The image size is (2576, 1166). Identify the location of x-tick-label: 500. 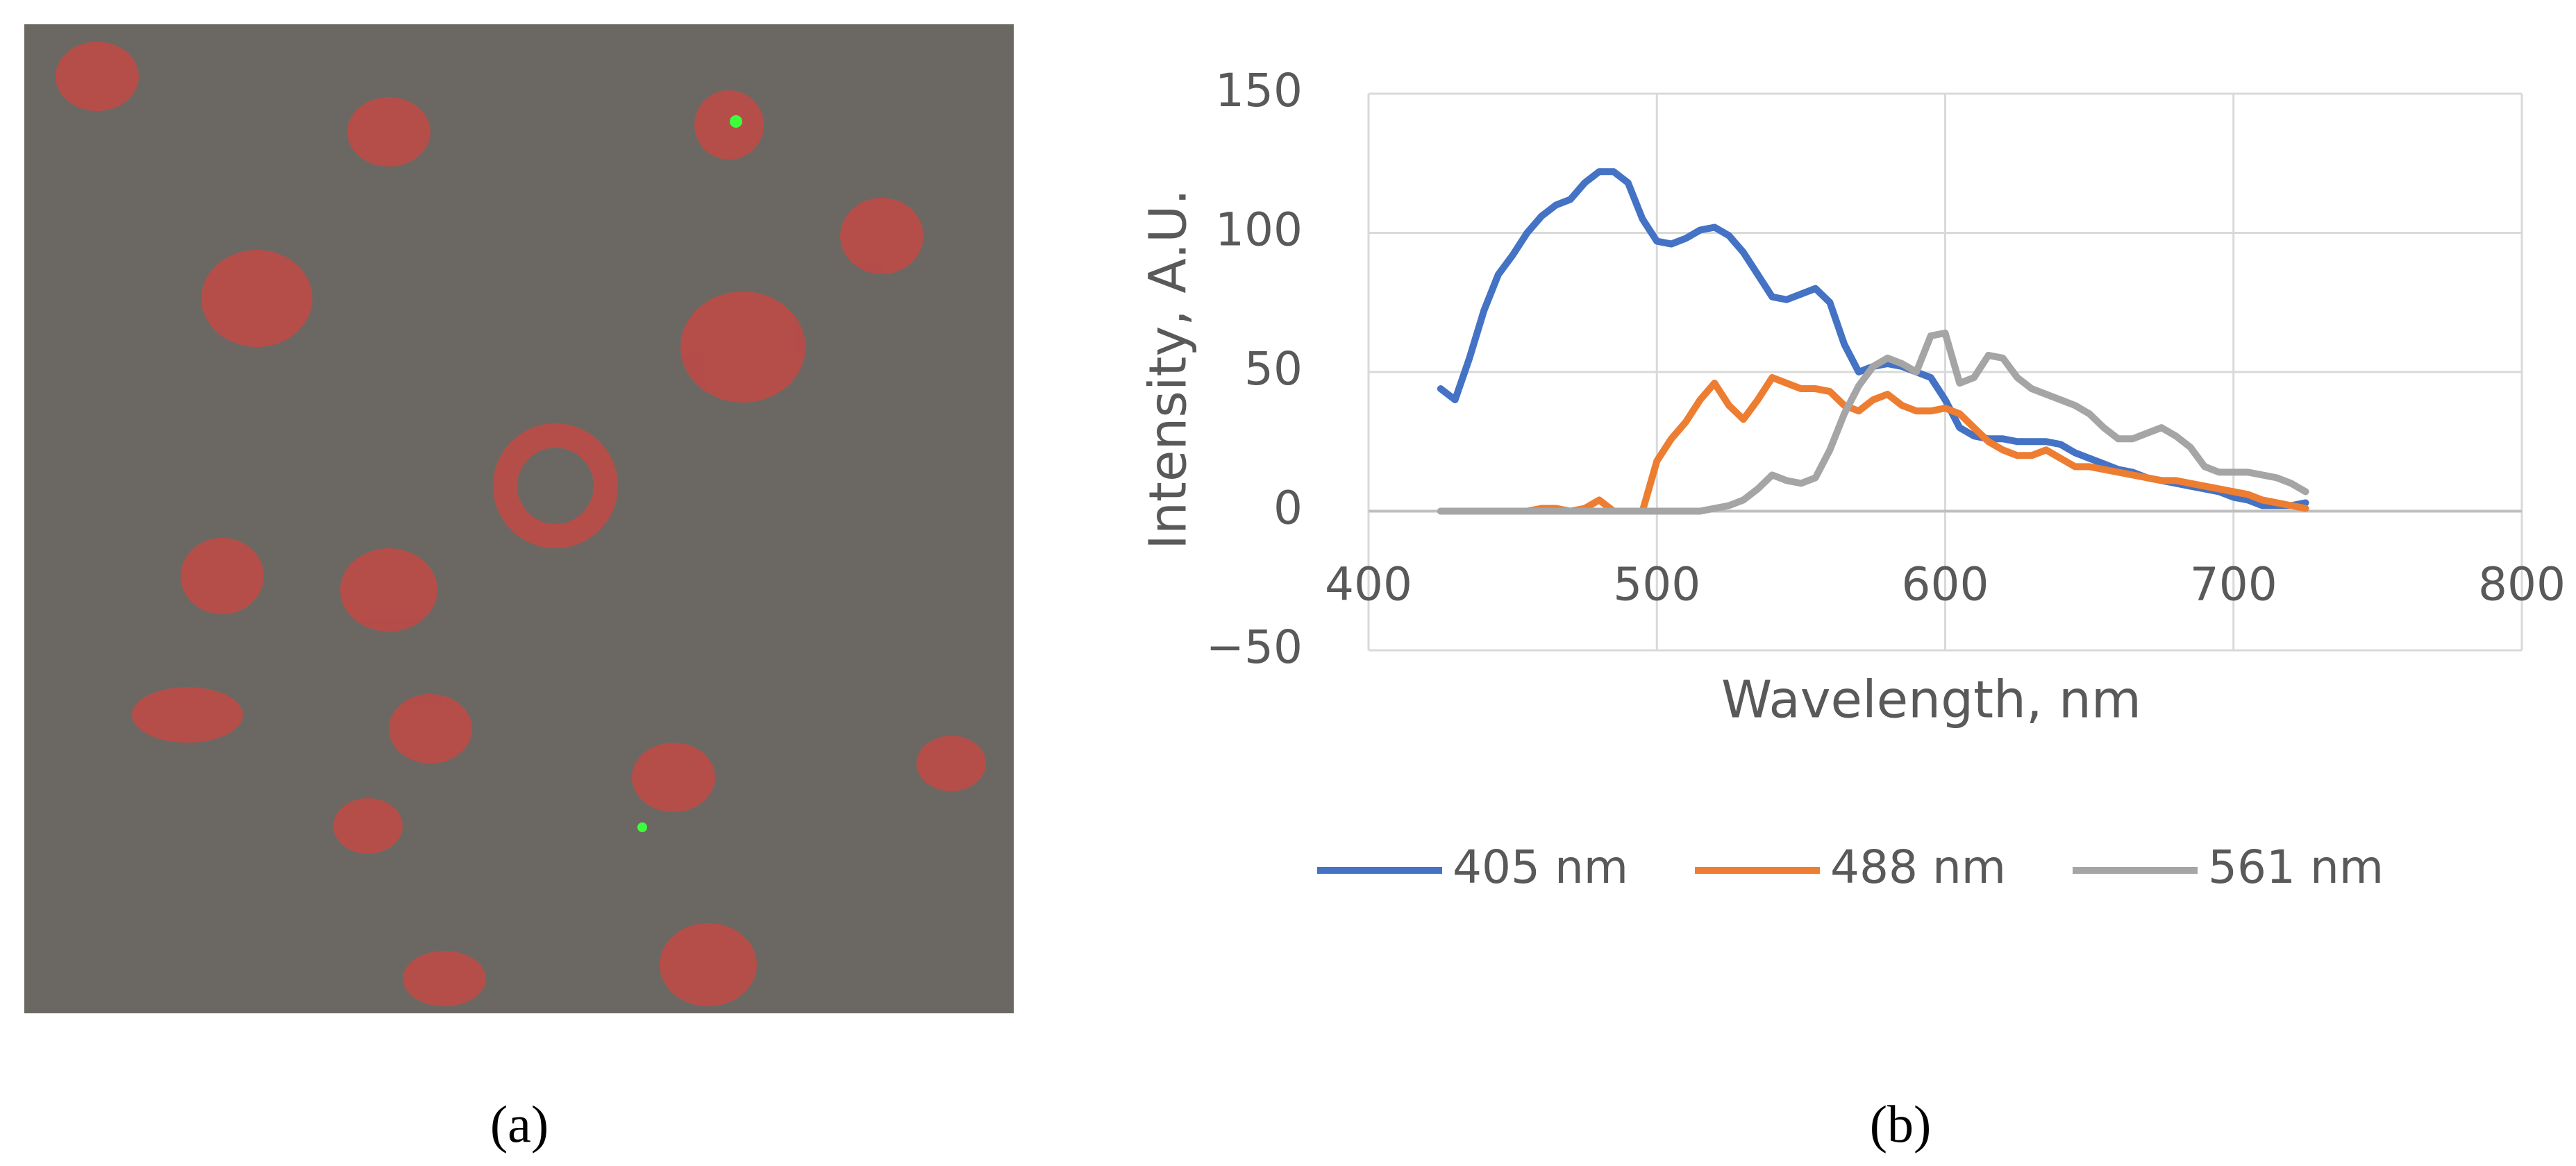
(1656, 584).